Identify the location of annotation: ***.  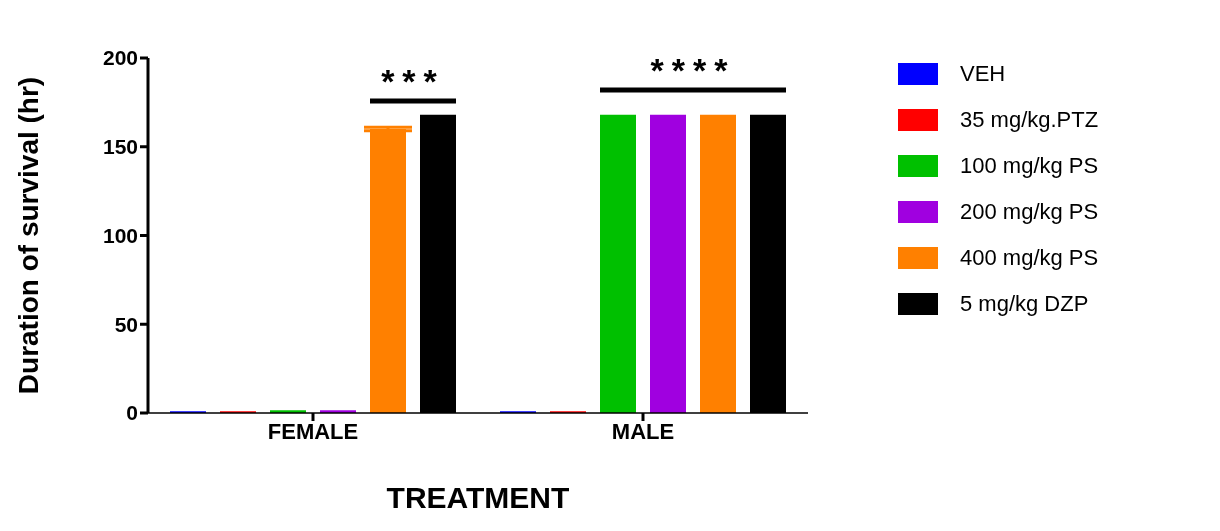
(413, 81).